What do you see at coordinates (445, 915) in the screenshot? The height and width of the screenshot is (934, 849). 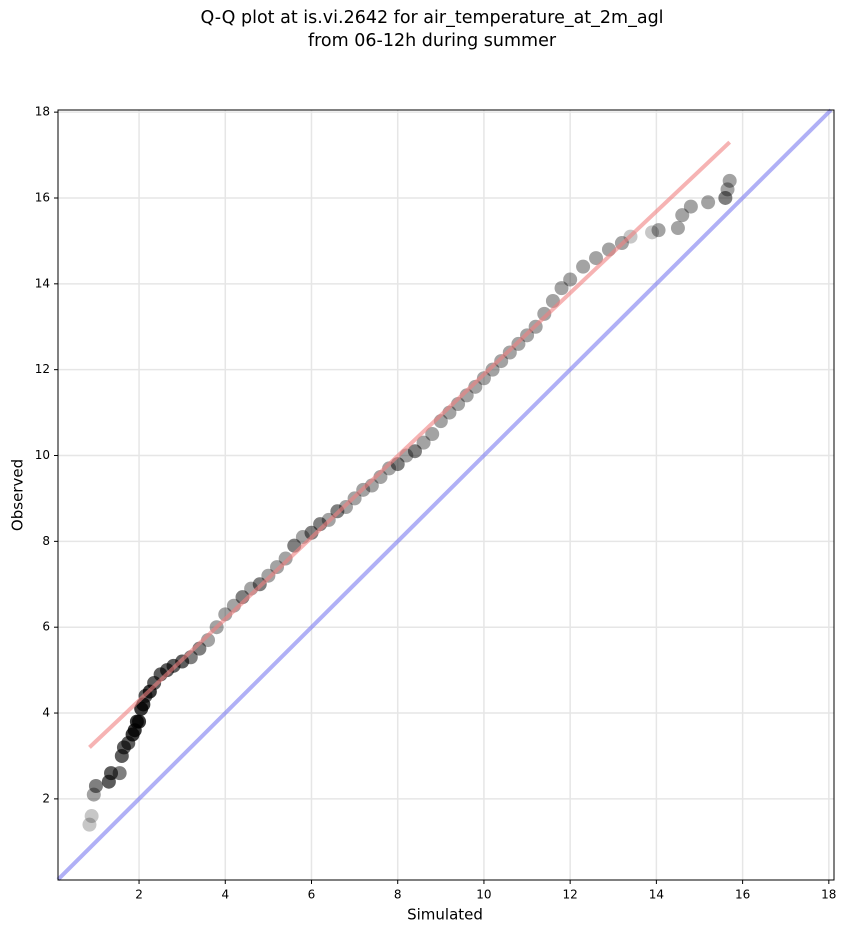 I see `x-axis-label: Simulated` at bounding box center [445, 915].